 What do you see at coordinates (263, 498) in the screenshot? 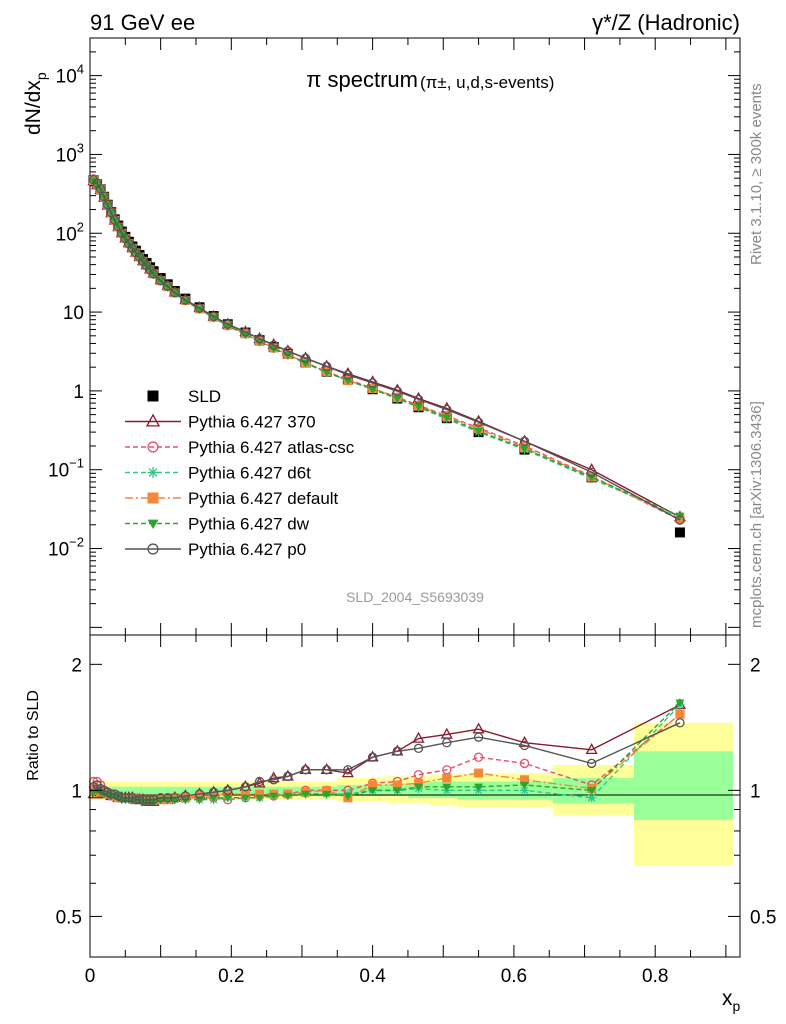
I see `legend-label: Pythia 6.427 default` at bounding box center [263, 498].